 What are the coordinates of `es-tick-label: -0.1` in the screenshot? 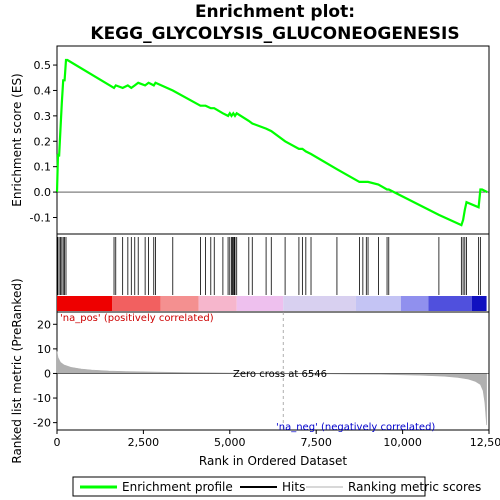 It's located at (40, 217).